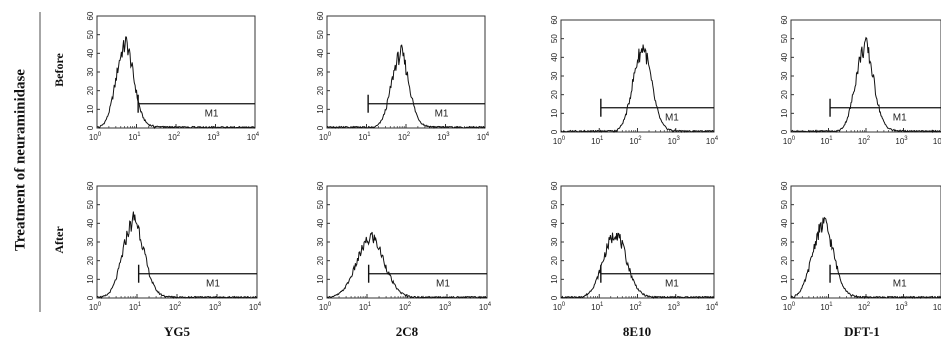 This screenshot has height=343, width=941. I want to click on column-label-dft1: DFT-1, so click(862, 331).